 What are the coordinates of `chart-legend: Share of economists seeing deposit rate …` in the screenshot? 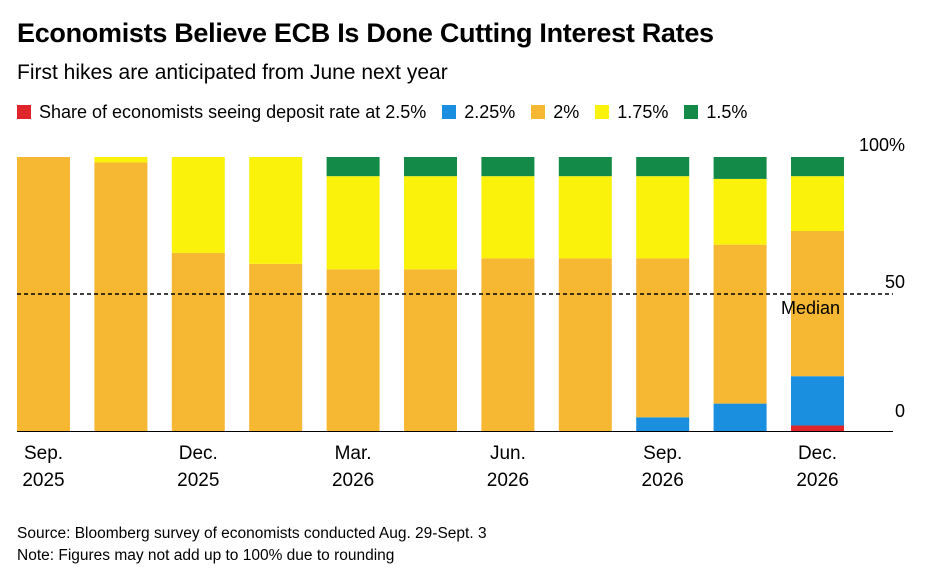 It's located at (390, 112).